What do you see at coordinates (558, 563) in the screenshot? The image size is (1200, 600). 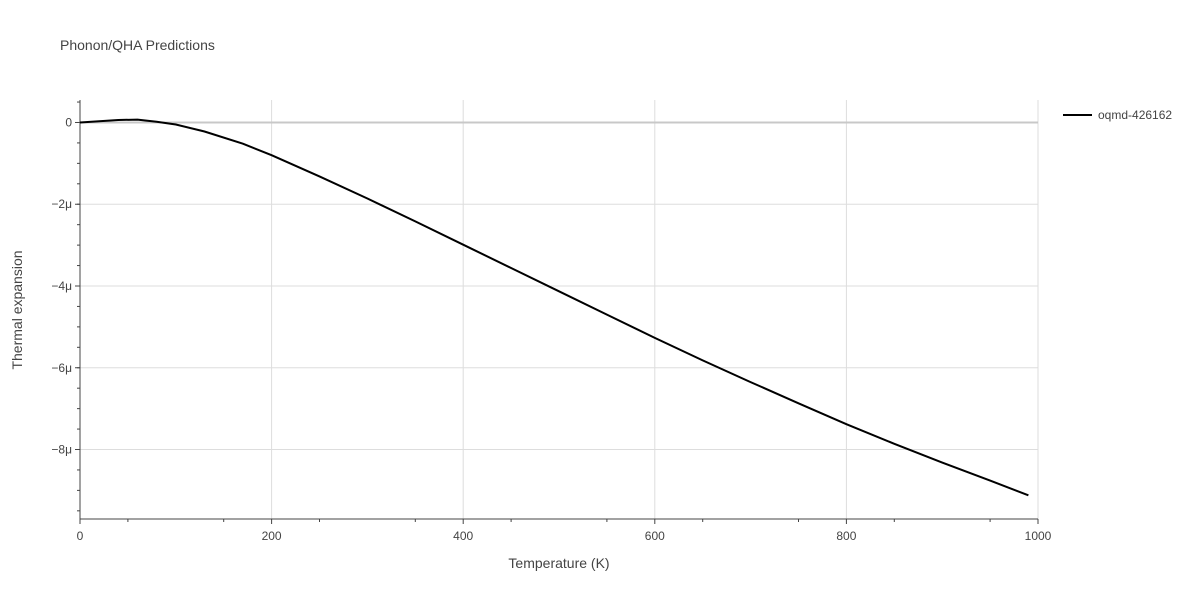 I see `x-axis-title: Temperature (K)` at bounding box center [558, 563].